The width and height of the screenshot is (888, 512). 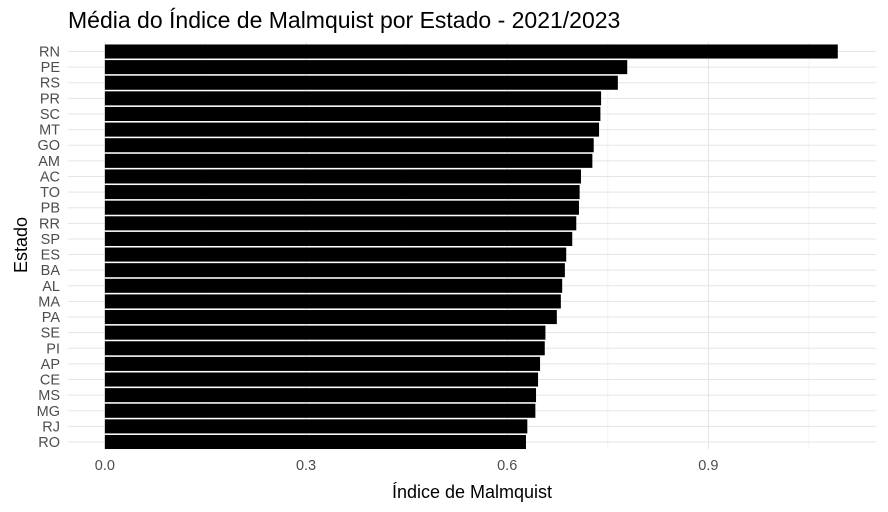 What do you see at coordinates (325, 332) in the screenshot?
I see `bar-se` at bounding box center [325, 332].